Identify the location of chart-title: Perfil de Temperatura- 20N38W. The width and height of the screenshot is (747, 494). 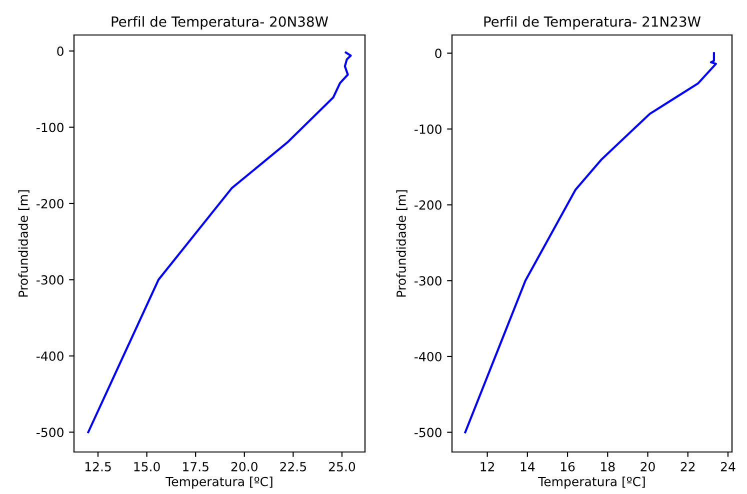
(220, 23).